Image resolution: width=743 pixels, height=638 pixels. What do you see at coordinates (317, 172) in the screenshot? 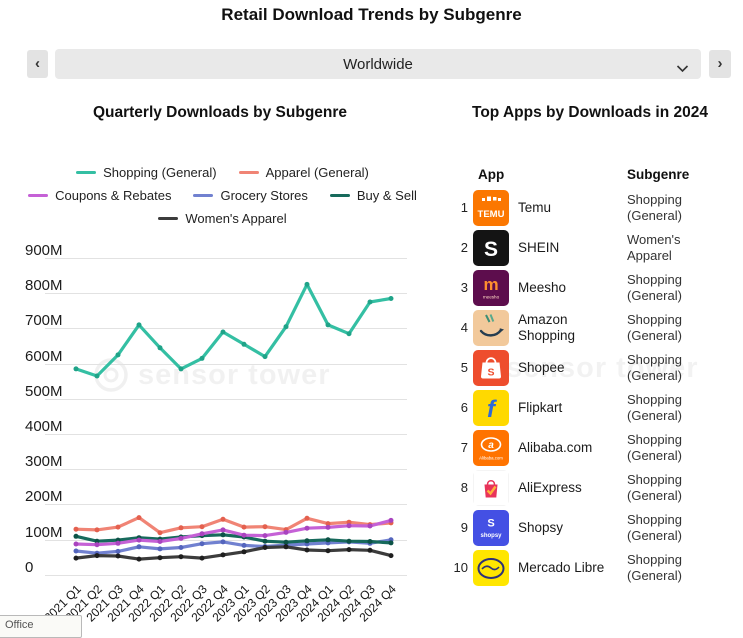
I see `legend-label: Apparel (General)` at bounding box center [317, 172].